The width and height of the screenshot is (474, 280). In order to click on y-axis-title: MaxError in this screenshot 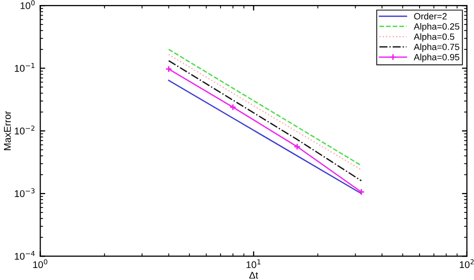, I will do `click(7, 130)`.